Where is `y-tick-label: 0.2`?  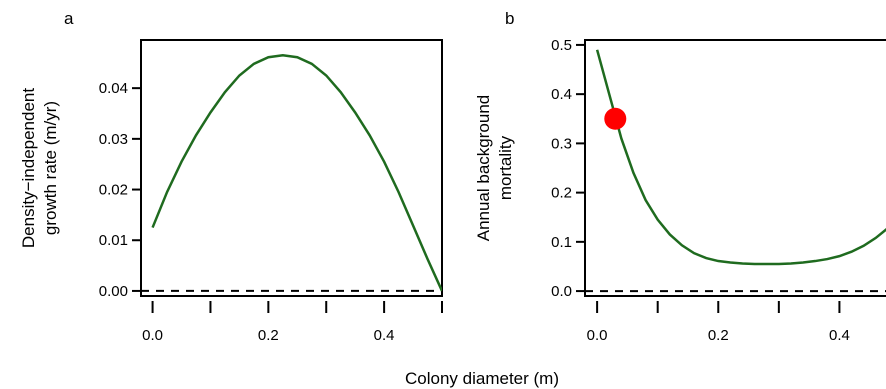 y-tick-label: 0.2 is located at coordinates (561, 193).